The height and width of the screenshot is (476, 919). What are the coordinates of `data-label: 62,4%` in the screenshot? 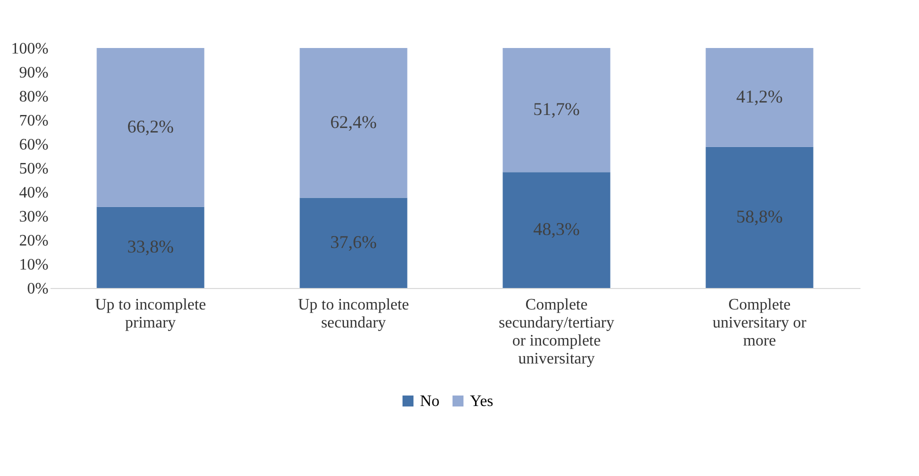 It's located at (353, 122).